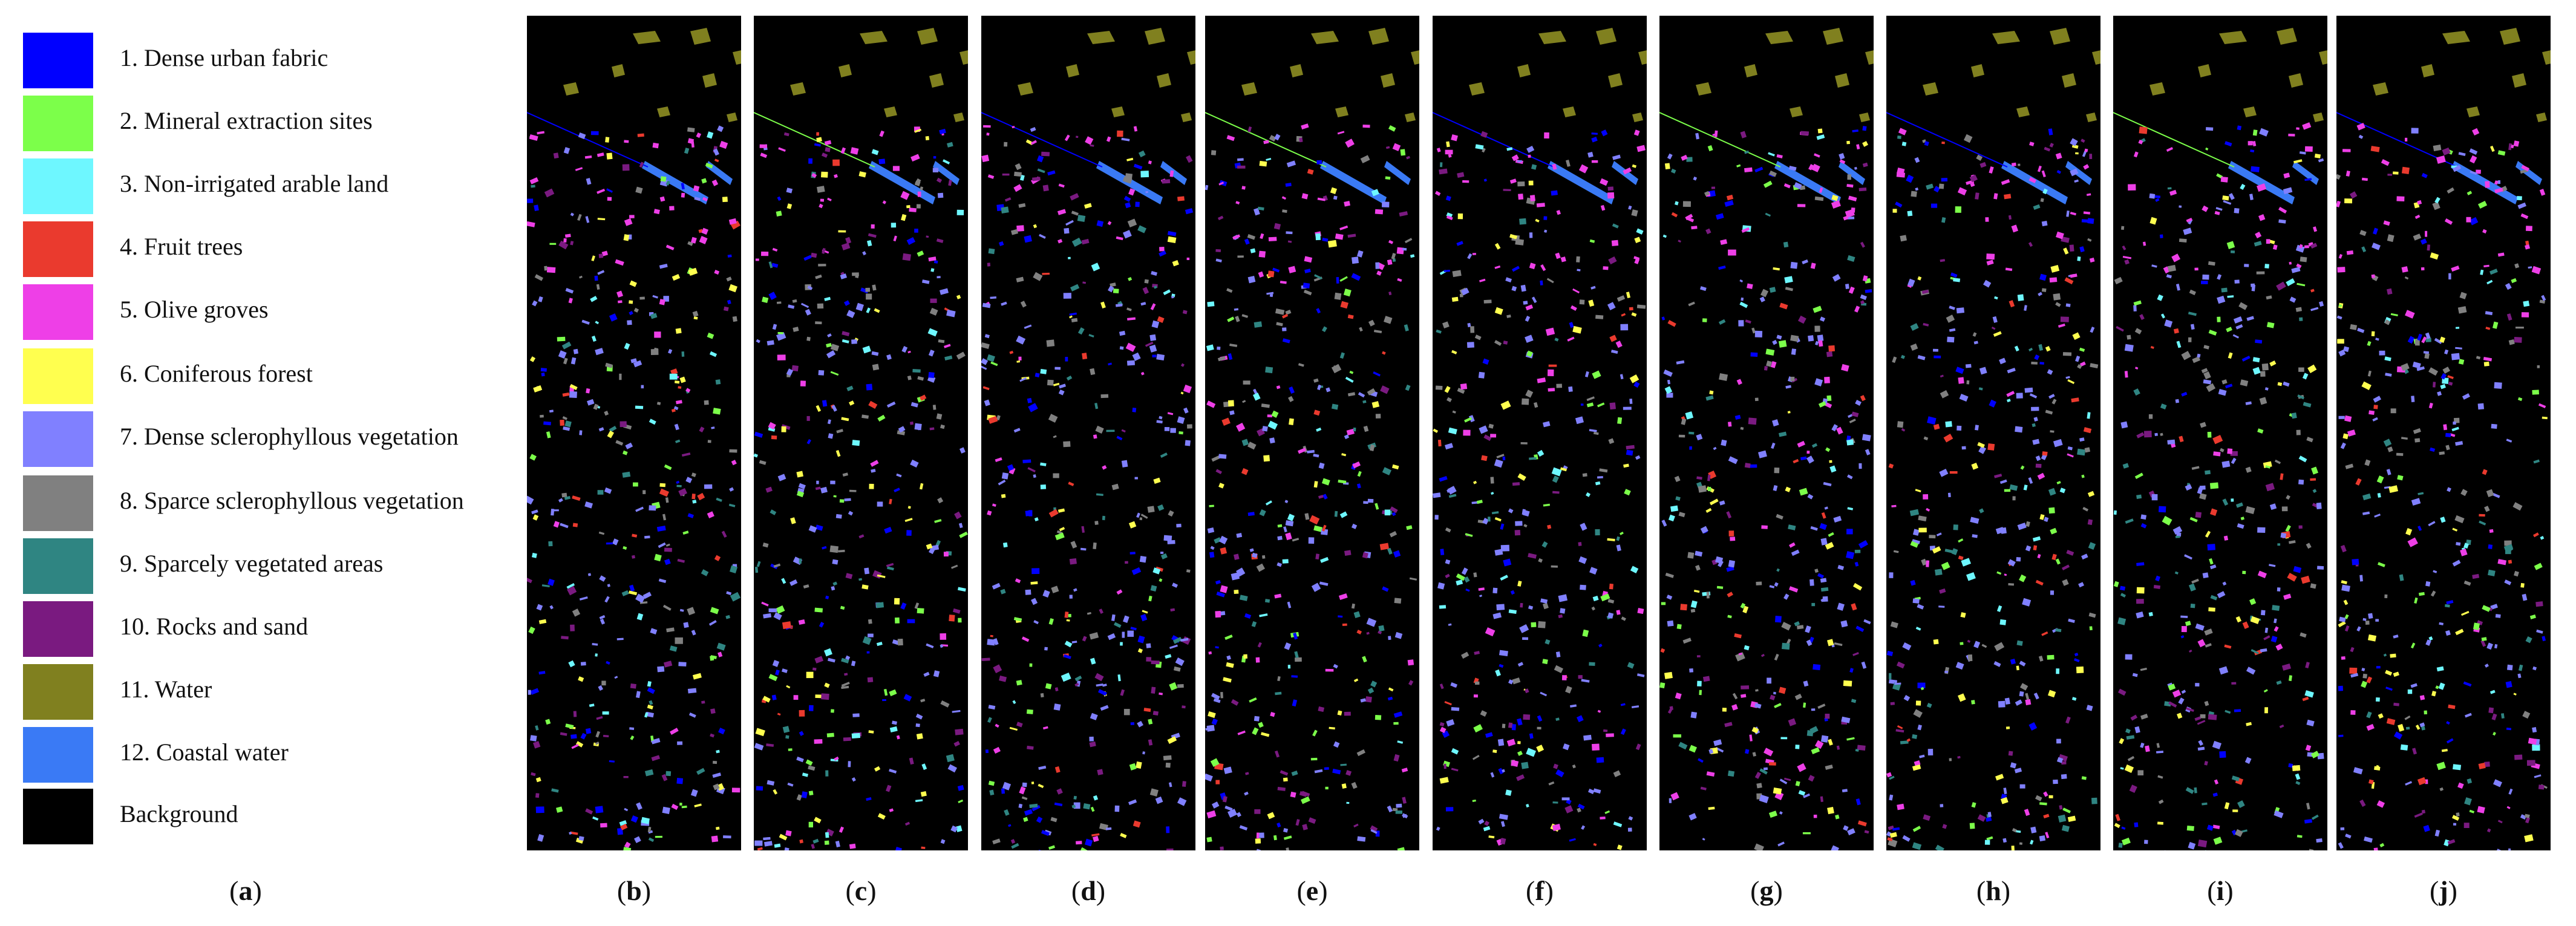 The height and width of the screenshot is (926, 2576). I want to click on caption-letter: d, so click(1088, 890).